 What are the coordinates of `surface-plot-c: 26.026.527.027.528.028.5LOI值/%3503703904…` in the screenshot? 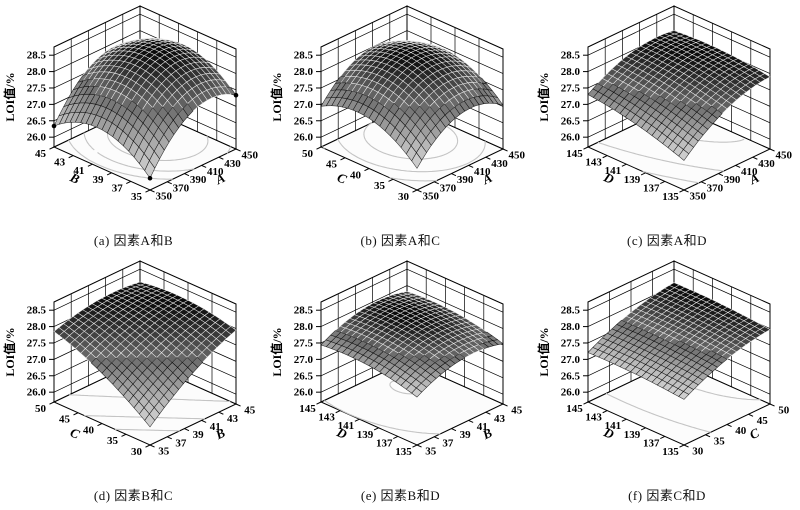 It's located at (664, 104).